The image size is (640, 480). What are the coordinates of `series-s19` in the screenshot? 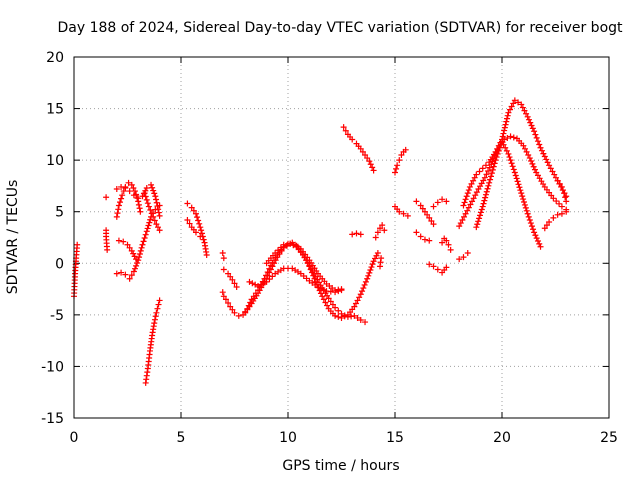 It's located at (358, 149).